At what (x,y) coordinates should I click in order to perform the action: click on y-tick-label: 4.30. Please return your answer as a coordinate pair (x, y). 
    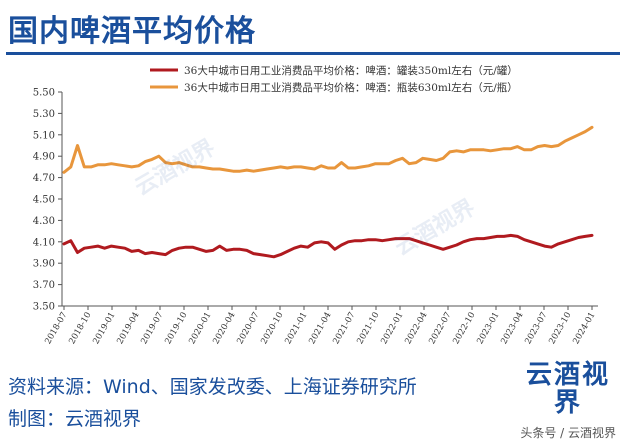
    Looking at the image, I should click on (44, 221).